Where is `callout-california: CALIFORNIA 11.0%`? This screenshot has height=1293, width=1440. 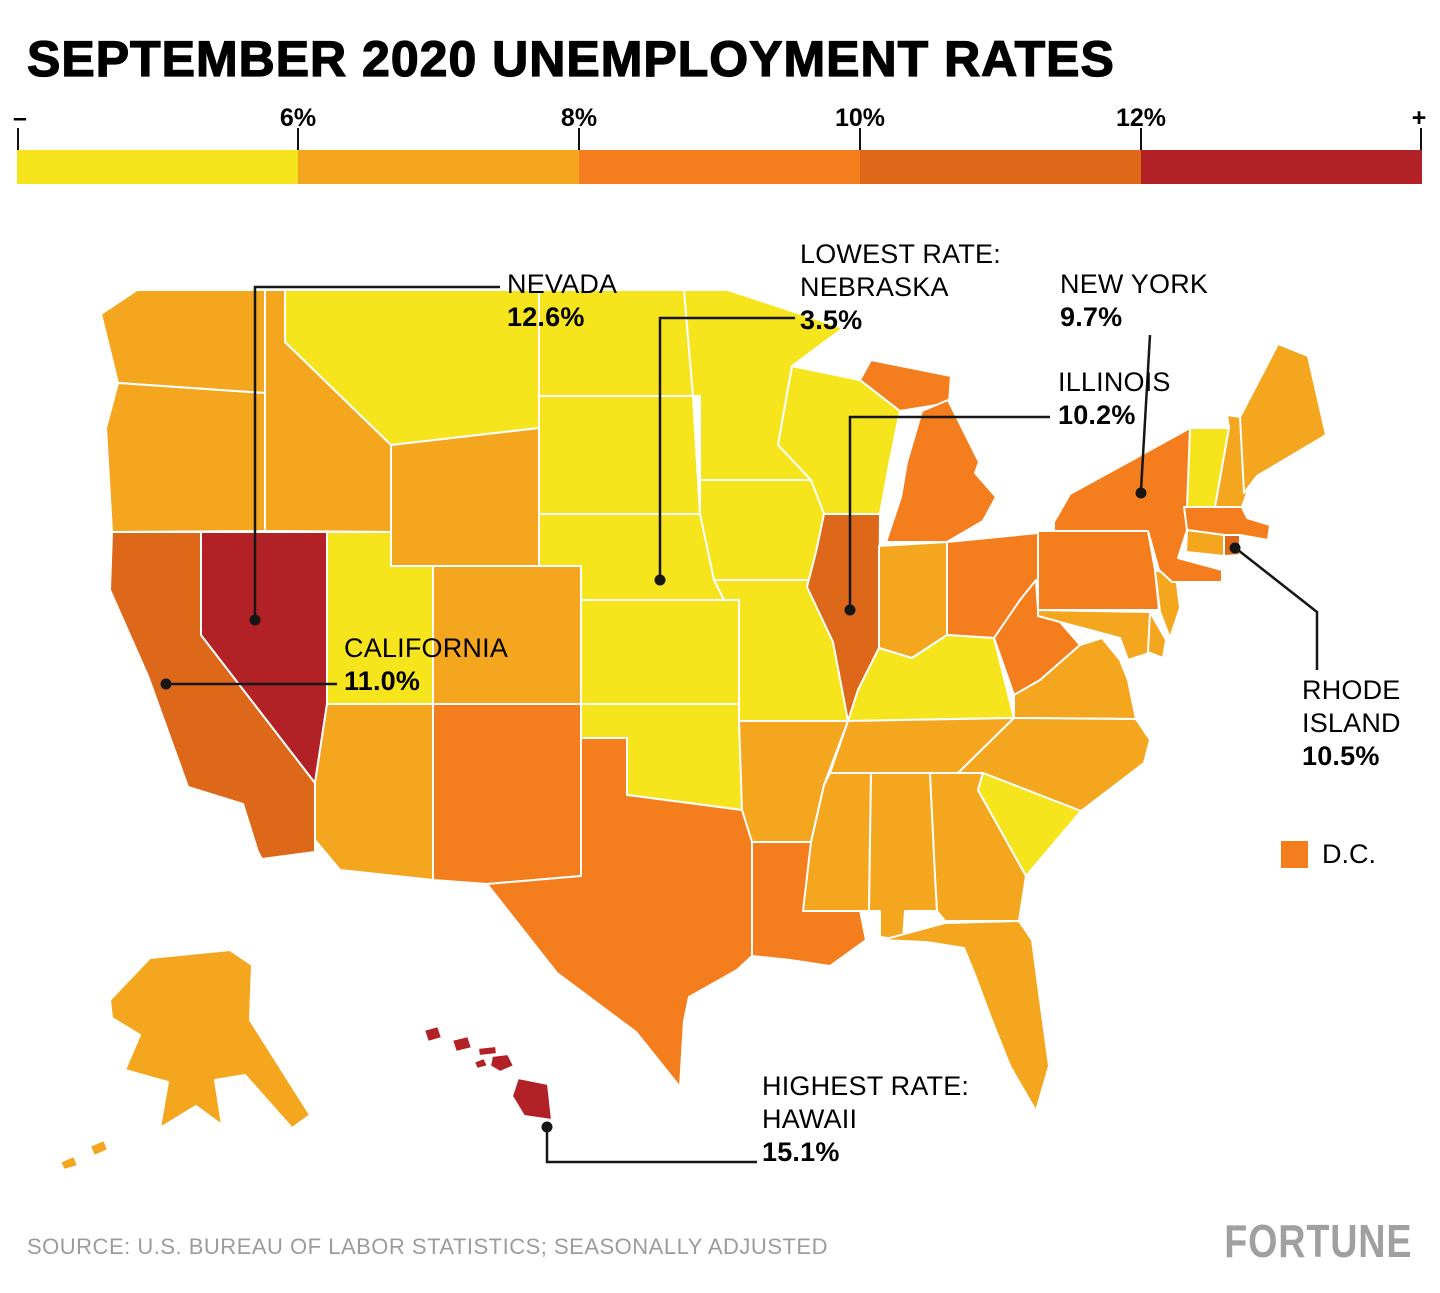
callout-california: CALIFORNIA 11.0% is located at coordinates (426, 665).